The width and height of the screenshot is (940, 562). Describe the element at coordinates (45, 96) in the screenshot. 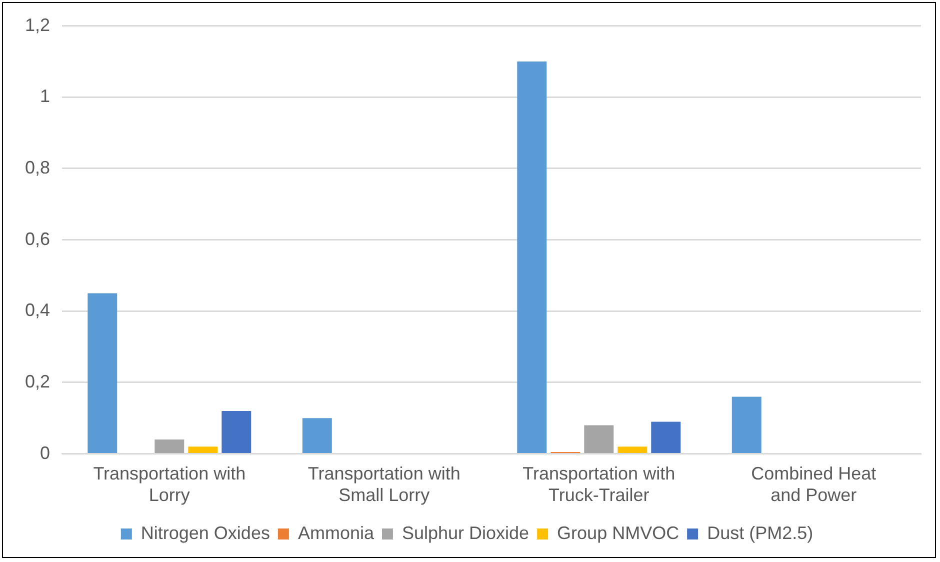

I see `y-tick-label: 1` at that location.